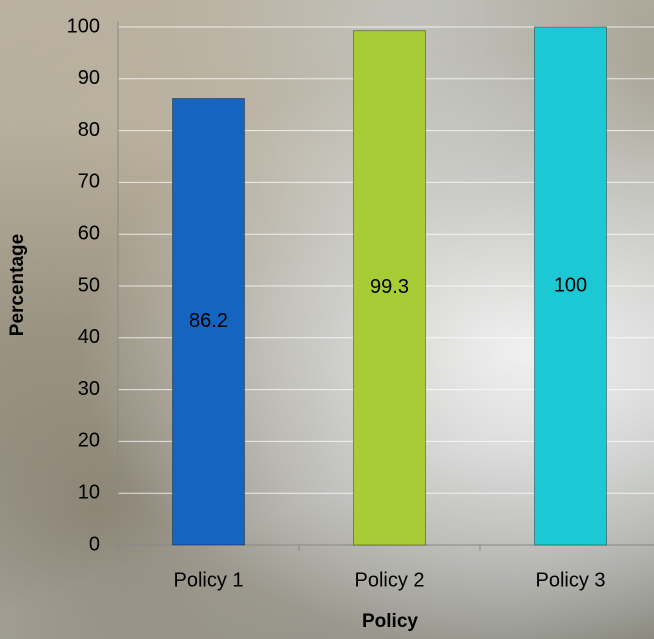  Describe the element at coordinates (89, 389) in the screenshot. I see `y-tick-label: 30` at that location.